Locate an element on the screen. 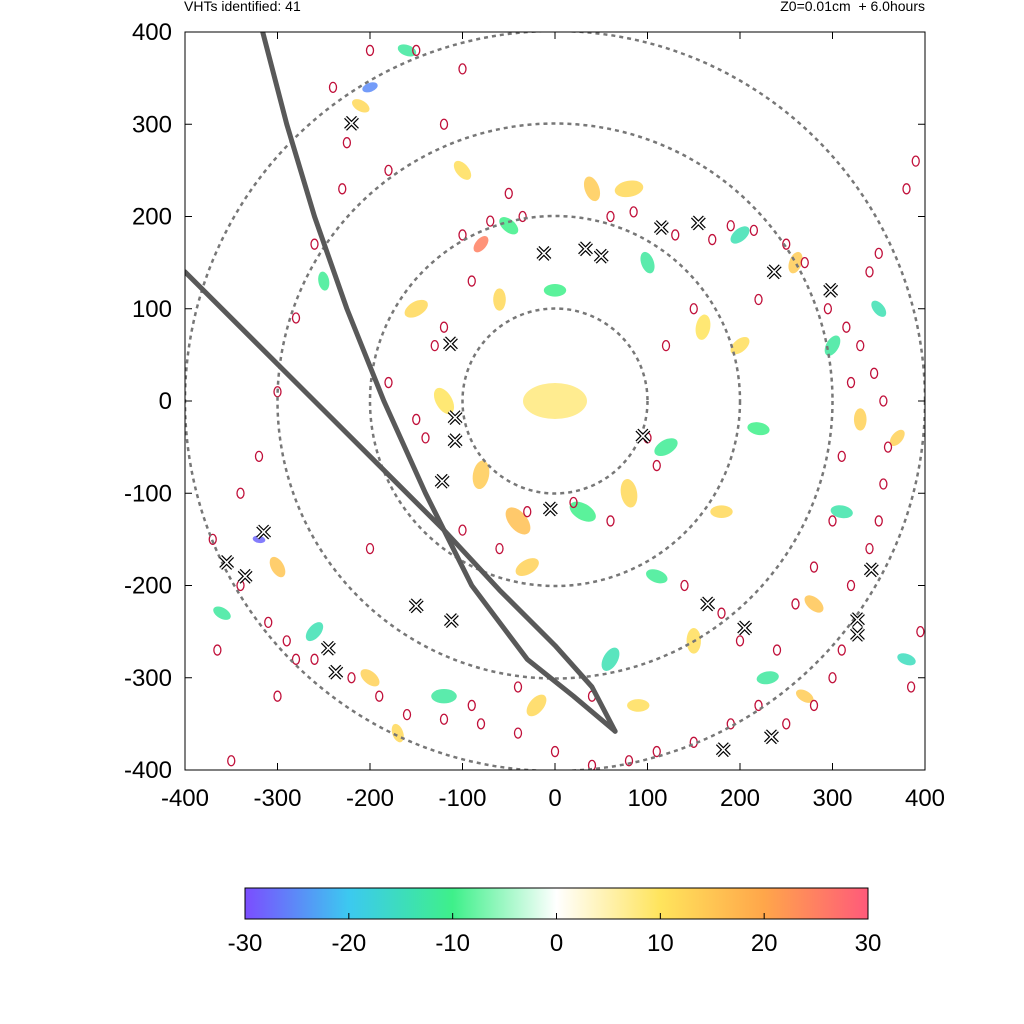 The image size is (1024, 1024). y-tick-label: -400 is located at coordinates (148, 770).